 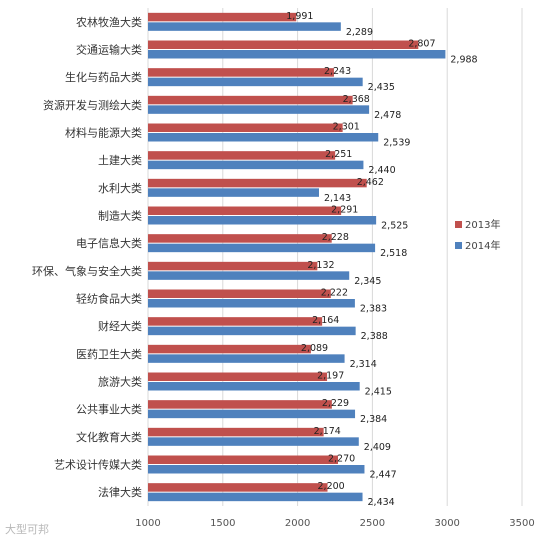 I want to click on data-label-2013: 2,462, so click(x=370, y=182).